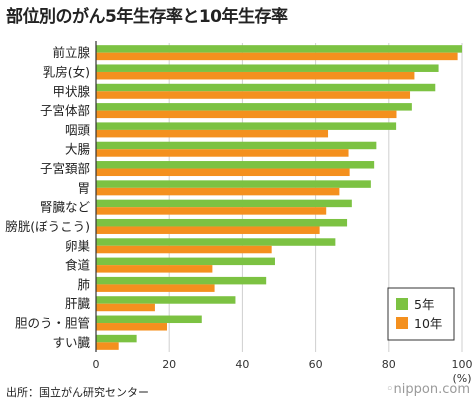 The image size is (474, 405). Describe the element at coordinates (96, 364) in the screenshot. I see `x-tick-label: 0` at that location.